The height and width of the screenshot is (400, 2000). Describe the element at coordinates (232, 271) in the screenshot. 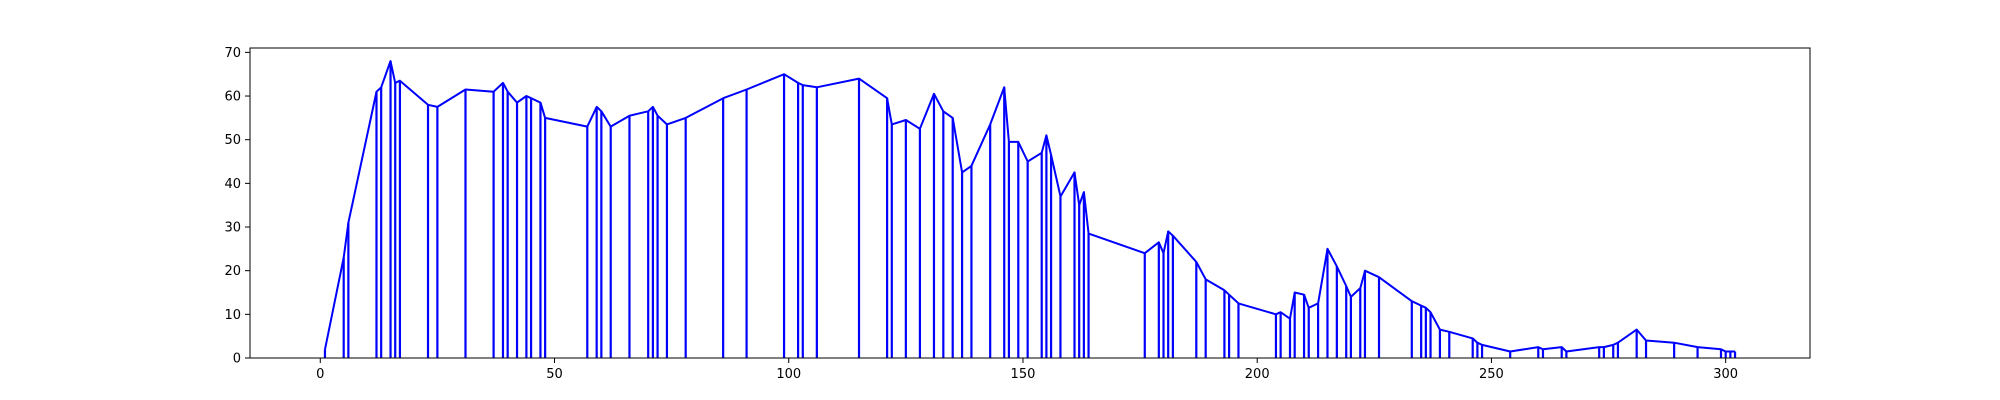

I see `y-tick-label: 20` at that location.